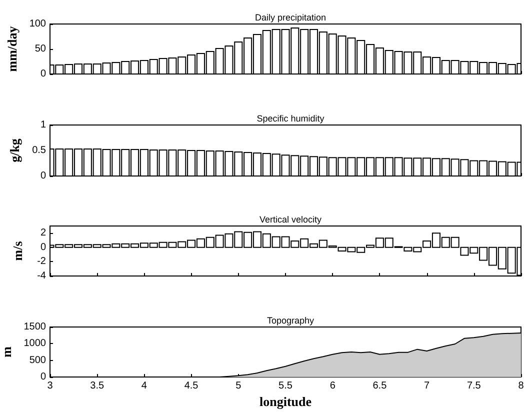 The image size is (529, 414). I want to click on x-tick-label: 4.5, so click(191, 386).